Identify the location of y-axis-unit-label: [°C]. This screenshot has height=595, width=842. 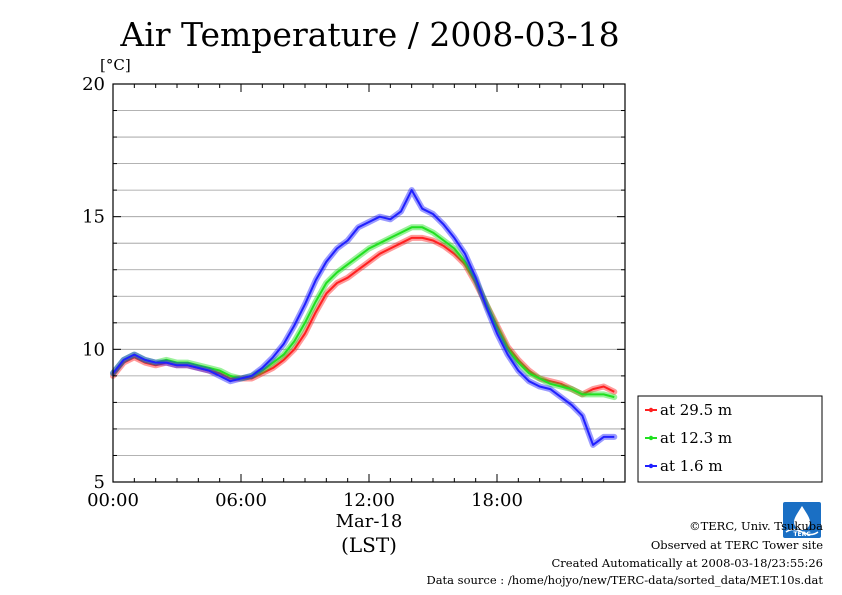
(115, 65).